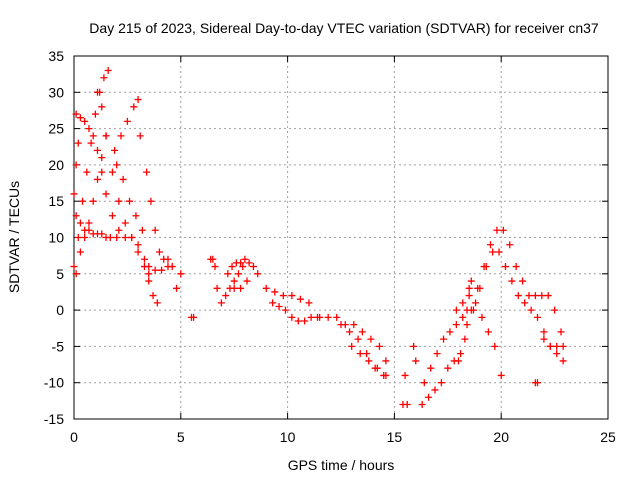 The height and width of the screenshot is (480, 640). What do you see at coordinates (127, 125) in the screenshot?
I see `series-arc-3a` at bounding box center [127, 125].